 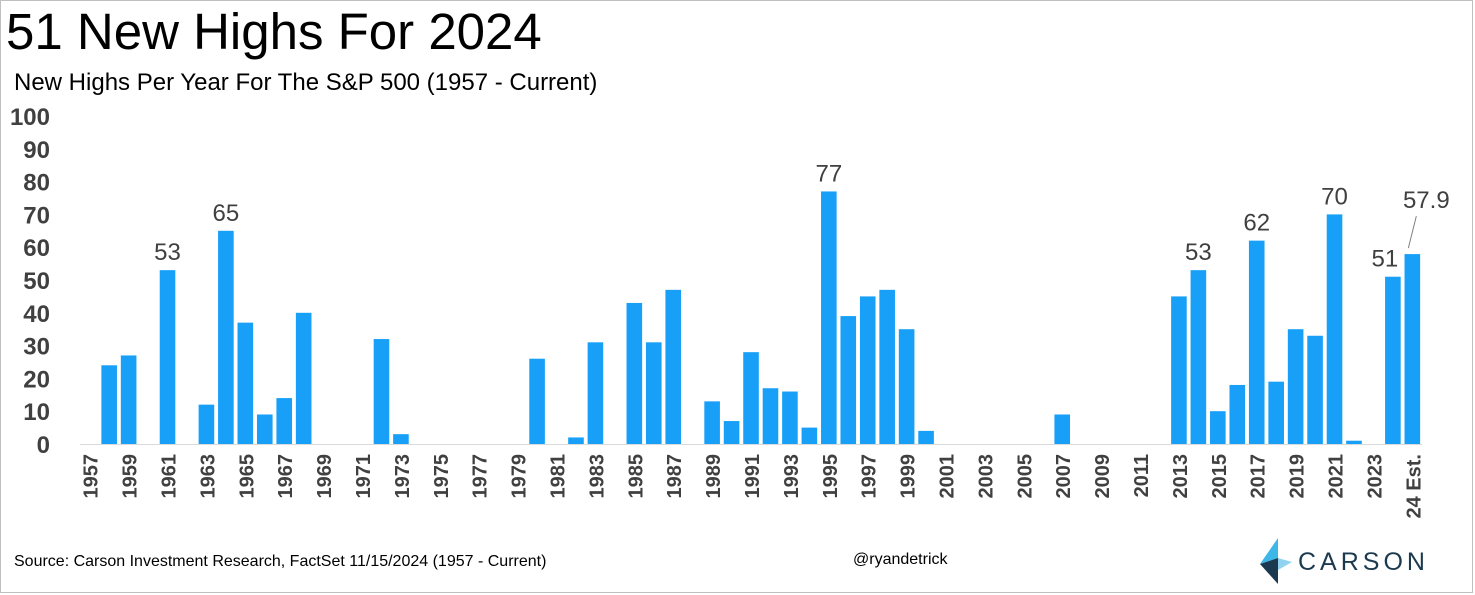 What do you see at coordinates (792, 476) in the screenshot?
I see `x-tick-label: 1993` at bounding box center [792, 476].